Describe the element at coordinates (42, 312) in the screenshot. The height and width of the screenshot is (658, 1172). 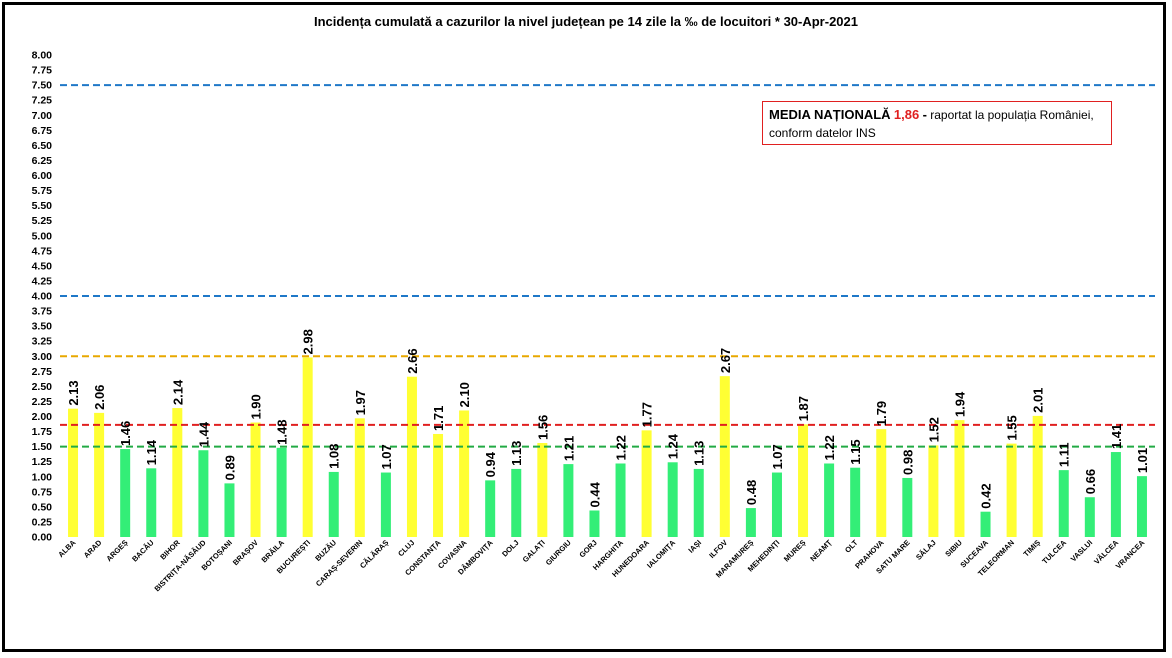
I see `y-tick-label: 3.75` at that location.